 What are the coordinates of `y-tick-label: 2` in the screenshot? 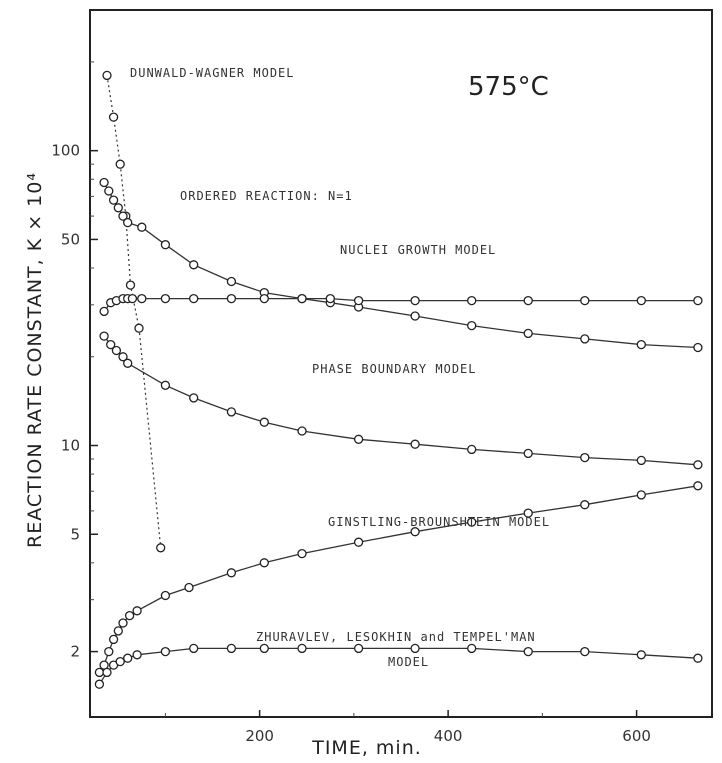 It's located at (75, 652).